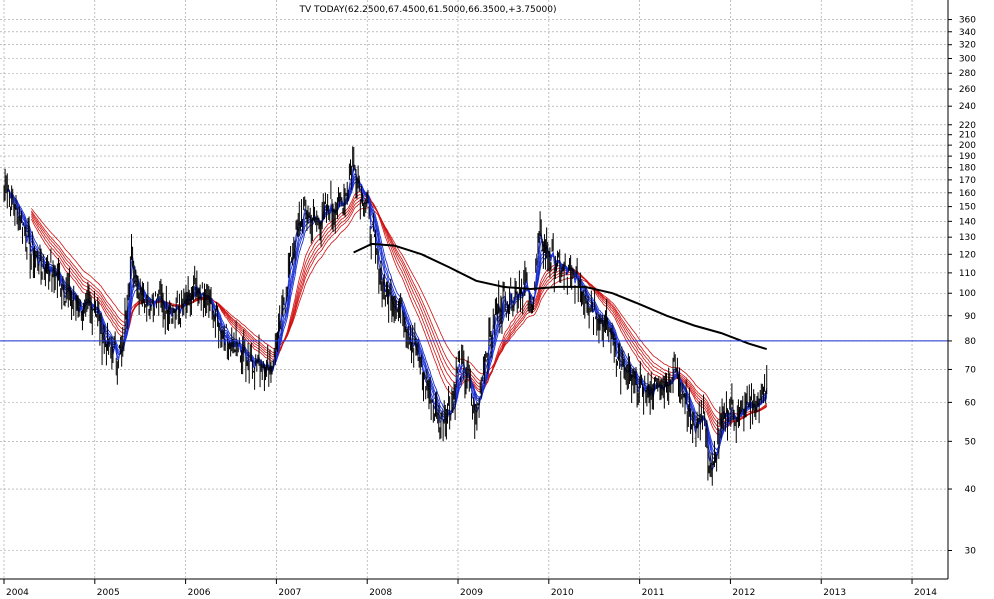 The width and height of the screenshot is (994, 599). I want to click on y-tick-label: 340, so click(967, 33).